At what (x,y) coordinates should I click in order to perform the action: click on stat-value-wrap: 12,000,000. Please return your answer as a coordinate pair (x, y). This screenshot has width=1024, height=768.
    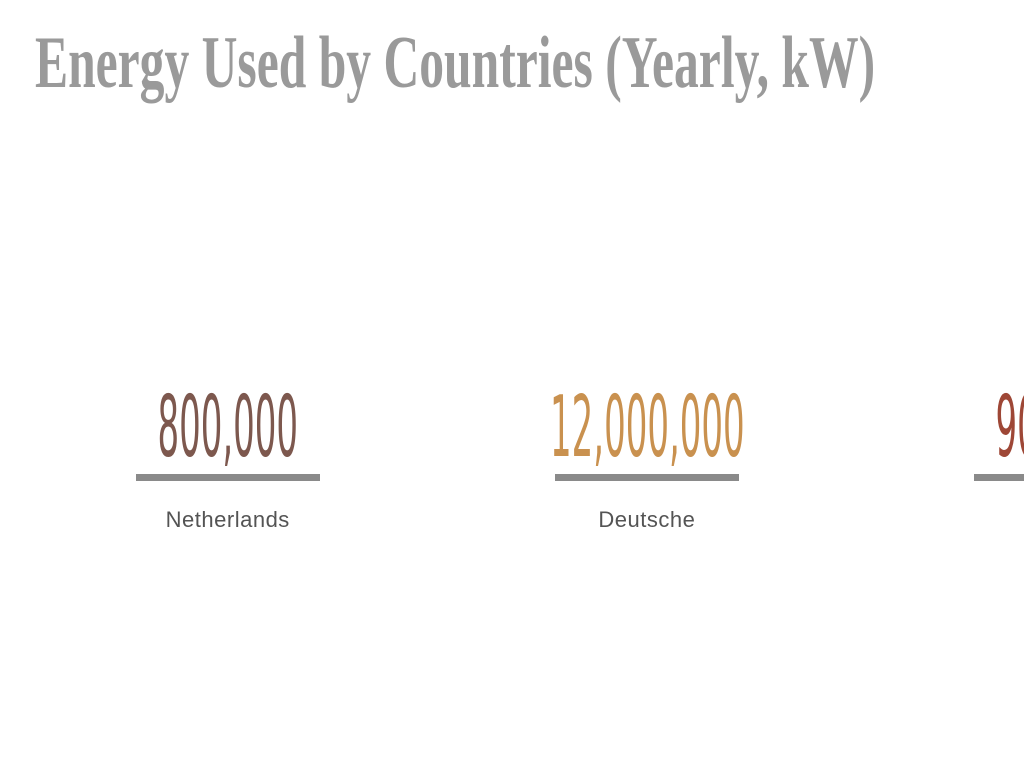
    Looking at the image, I should click on (647, 427).